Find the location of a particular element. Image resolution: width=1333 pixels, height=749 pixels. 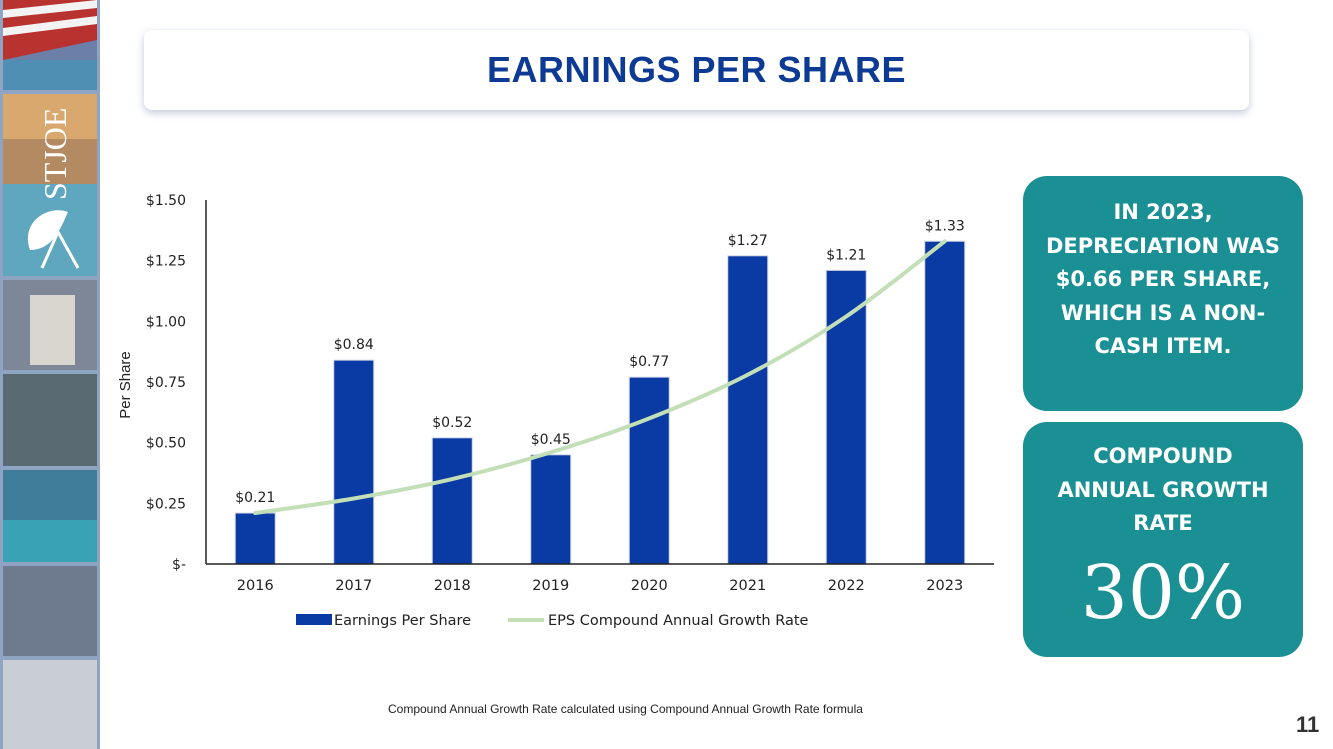

x-axis-ticks: 2016 2017 2018 2019 2020 2021 2022 2023 is located at coordinates (600, 586).